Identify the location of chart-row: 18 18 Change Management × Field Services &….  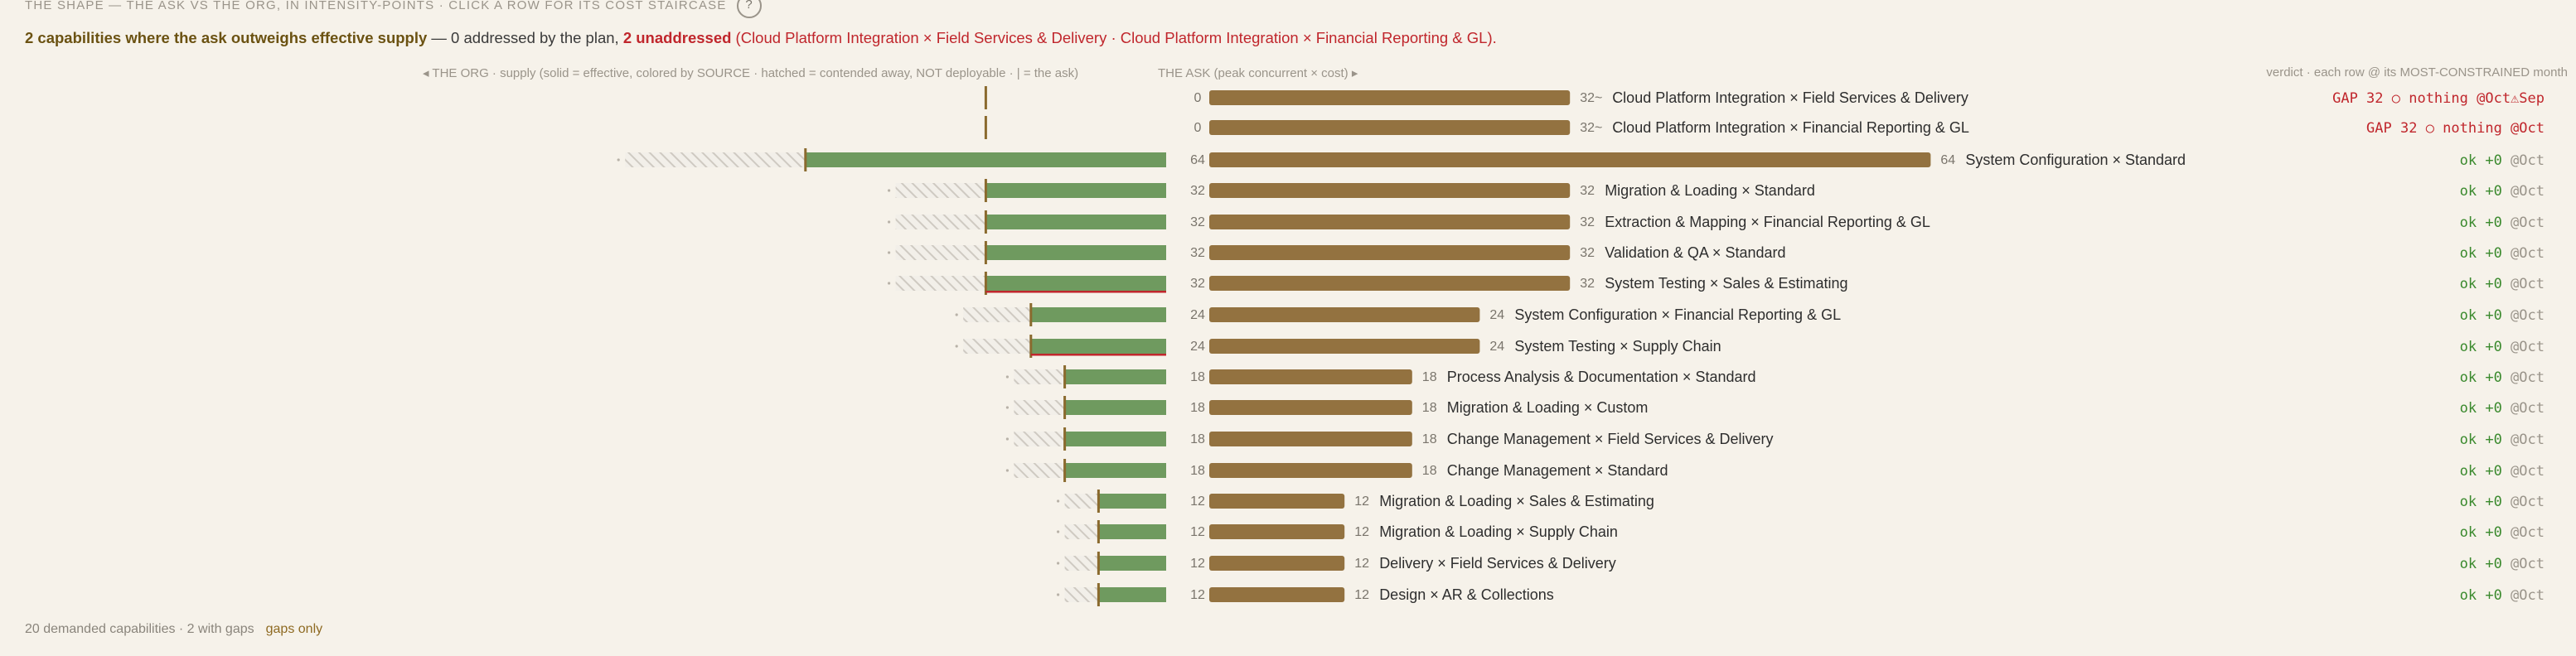
(1775, 439).